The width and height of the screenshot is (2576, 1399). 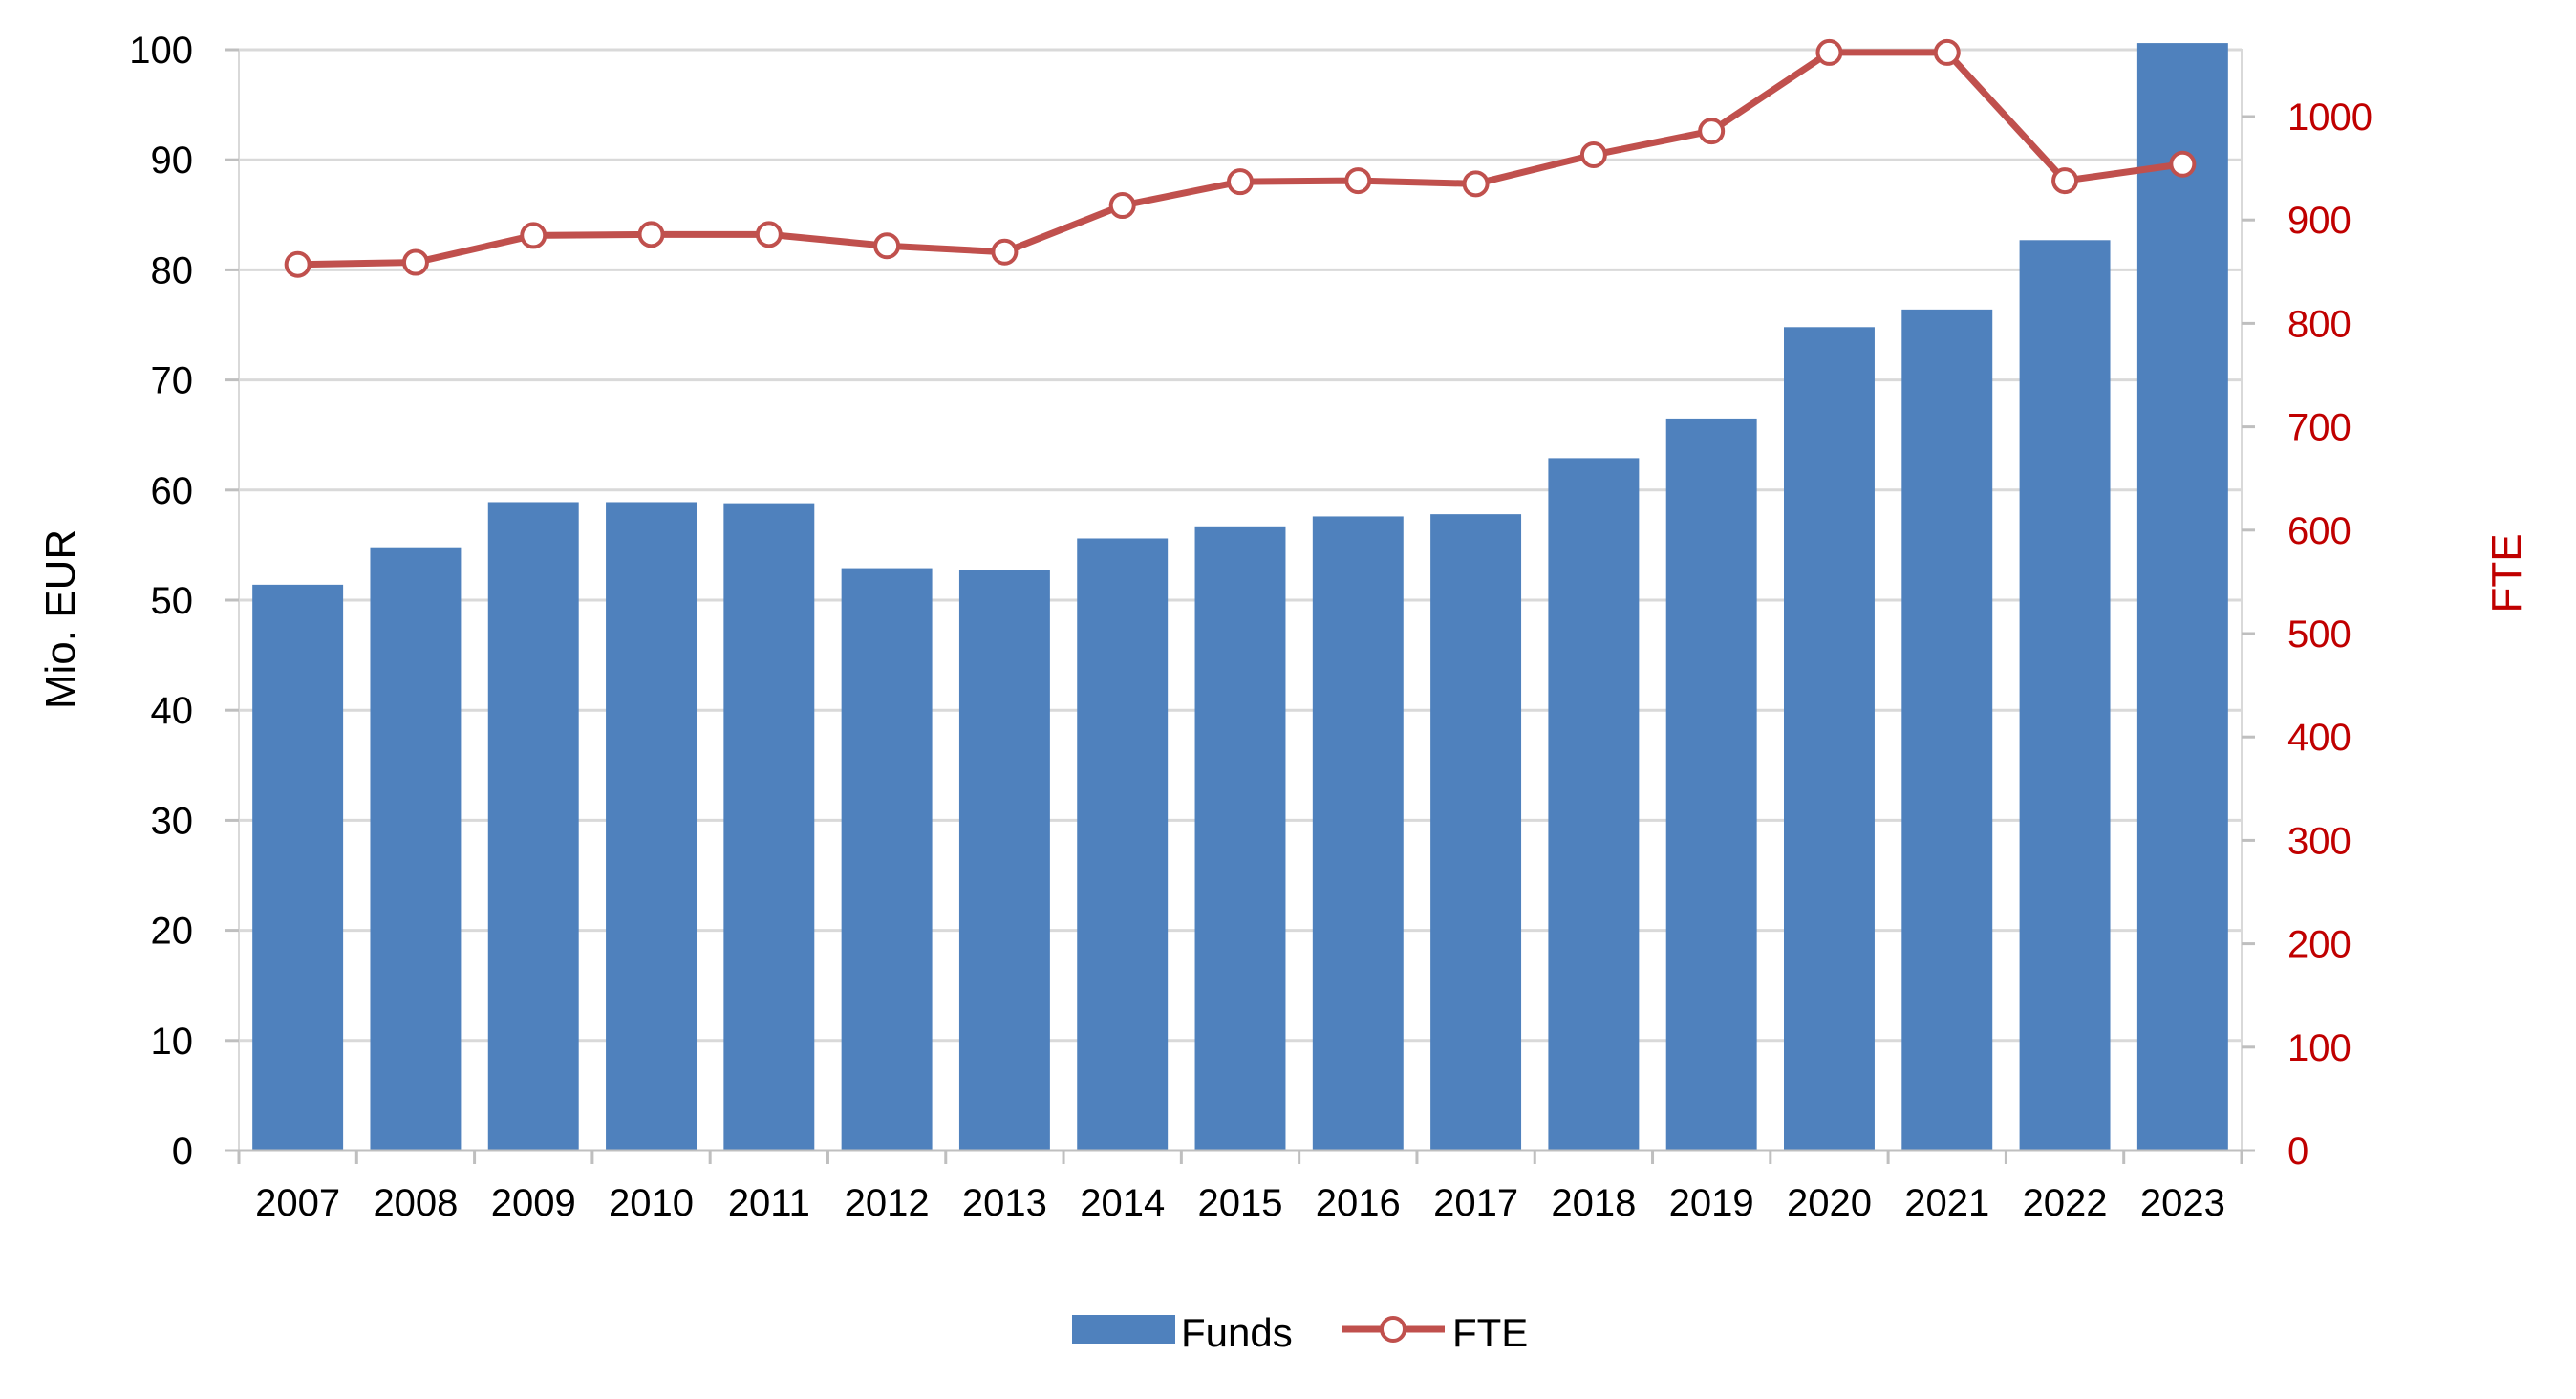 What do you see at coordinates (2182, 1203) in the screenshot?
I see `x-tick-label: 2023` at bounding box center [2182, 1203].